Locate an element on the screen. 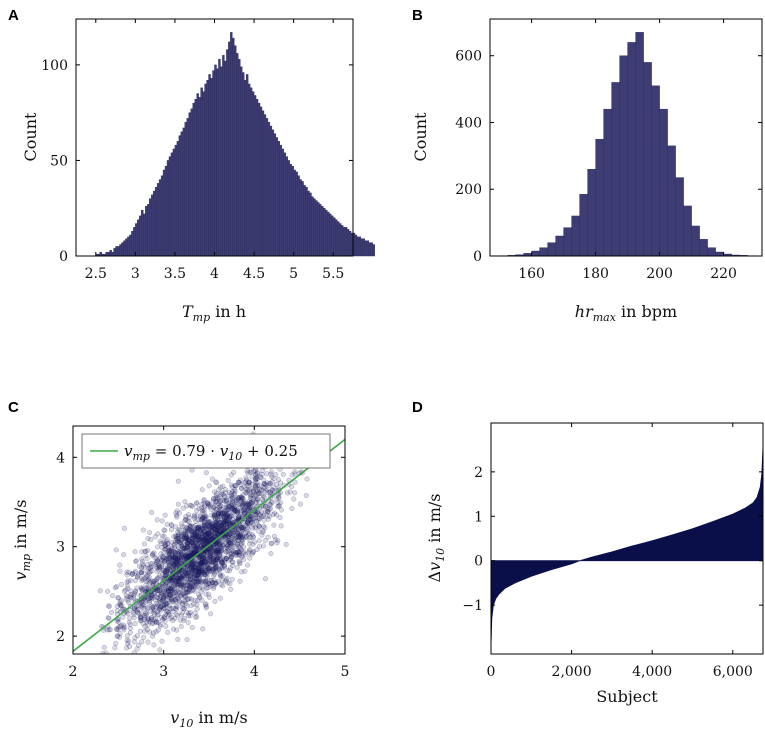 The width and height of the screenshot is (765, 732). xlabel-a-main: T is located at coordinates (188, 311).